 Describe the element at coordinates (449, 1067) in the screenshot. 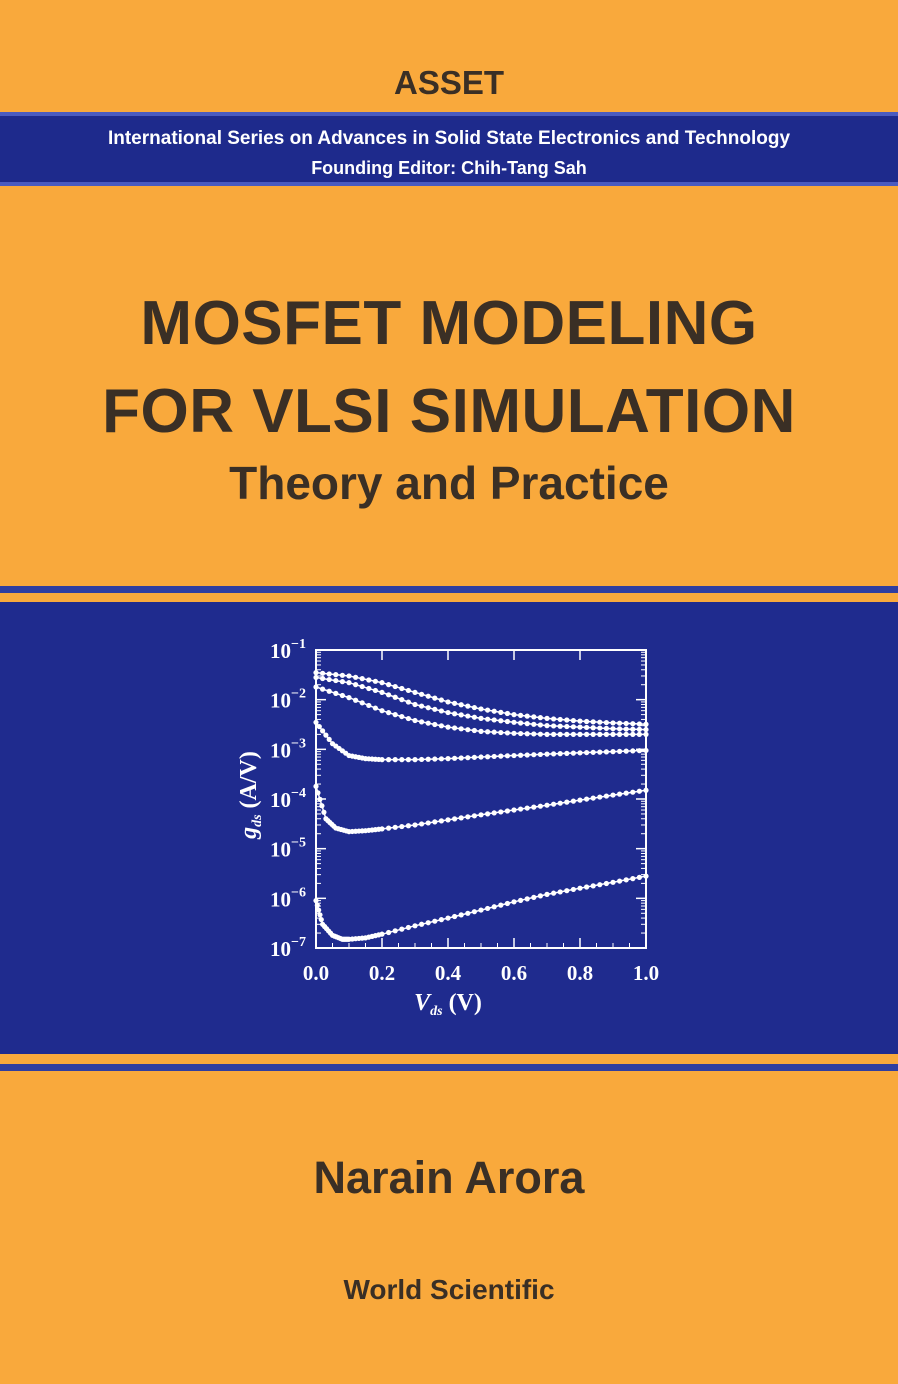

I see `divider-bottom` at that location.